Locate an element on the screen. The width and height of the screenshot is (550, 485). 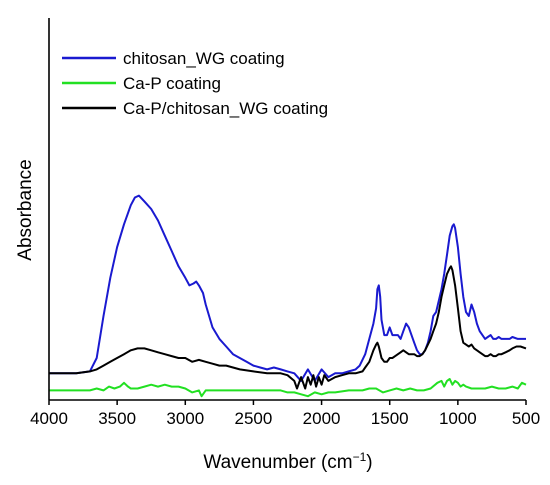
legend-label: Ca-P coating is located at coordinates (172, 83).